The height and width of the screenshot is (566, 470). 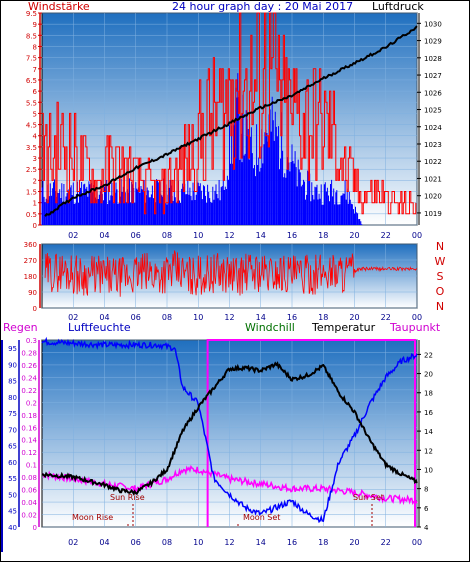 I want to click on rain-tick-label: 0.26, so click(x=29, y=366).